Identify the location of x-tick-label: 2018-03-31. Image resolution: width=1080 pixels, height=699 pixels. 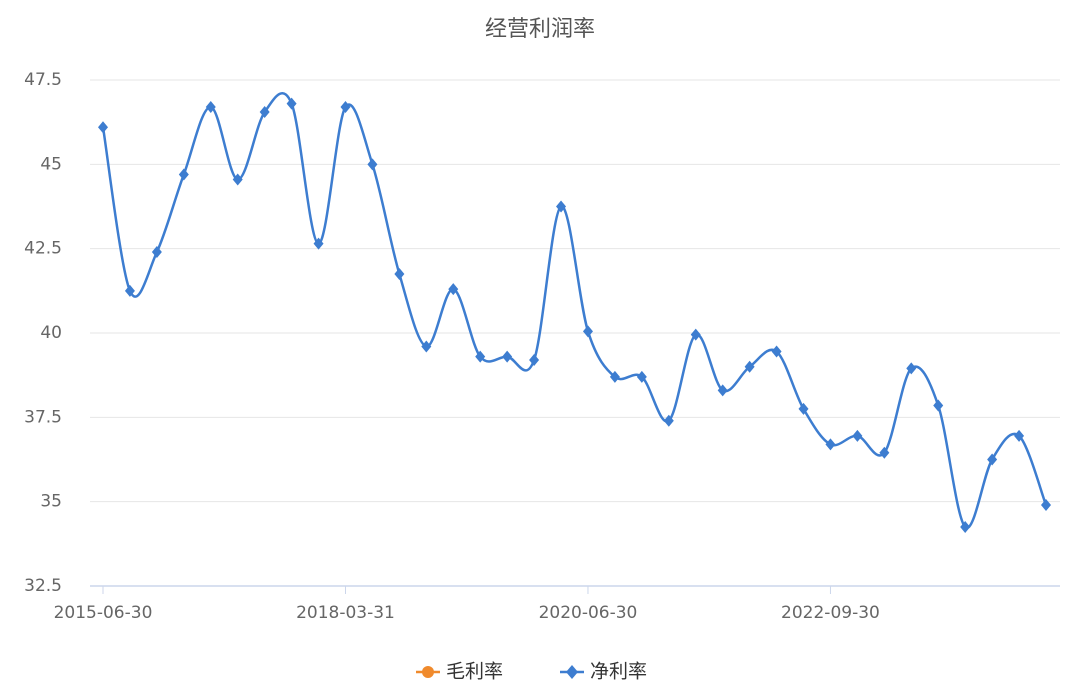
(345, 613).